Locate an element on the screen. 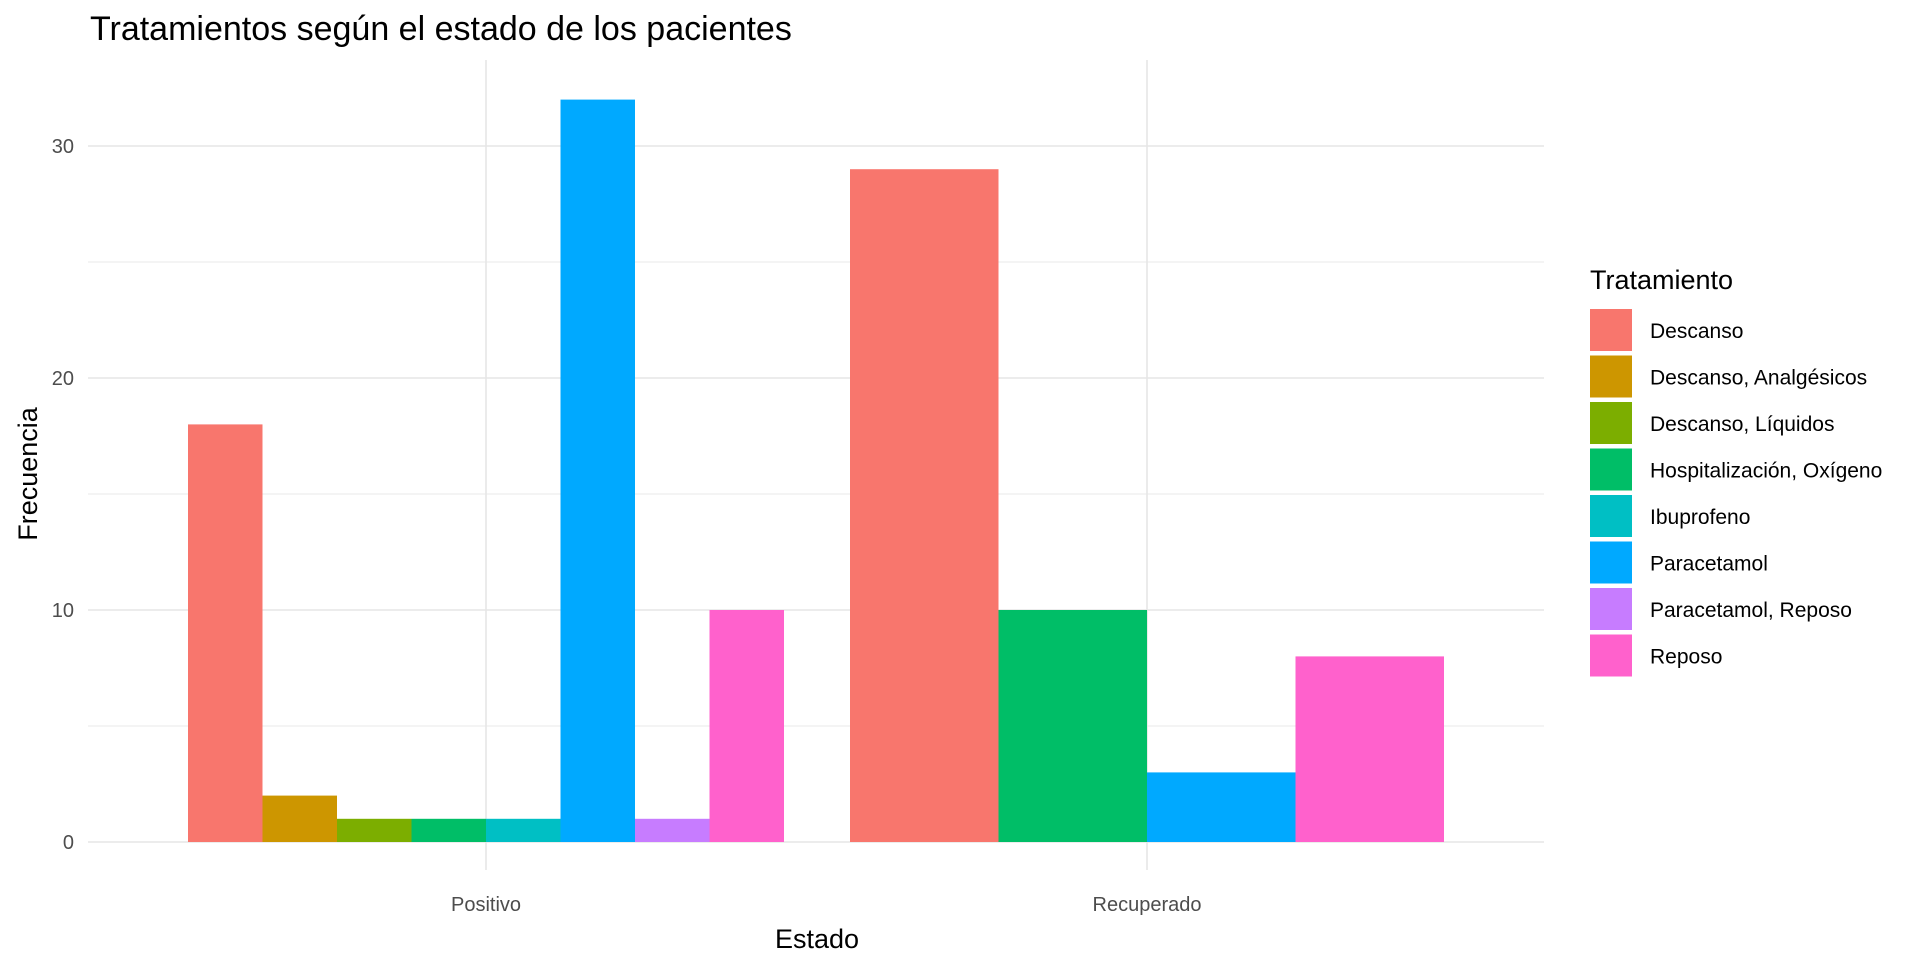  legend-label: Reposo is located at coordinates (1686, 657).